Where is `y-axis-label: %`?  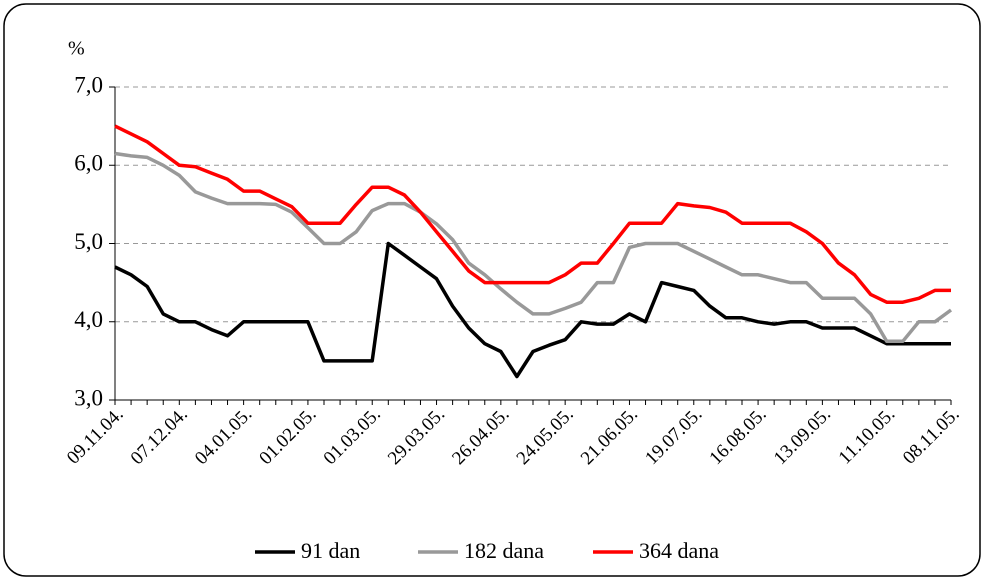
y-axis-label: % is located at coordinates (76, 49).